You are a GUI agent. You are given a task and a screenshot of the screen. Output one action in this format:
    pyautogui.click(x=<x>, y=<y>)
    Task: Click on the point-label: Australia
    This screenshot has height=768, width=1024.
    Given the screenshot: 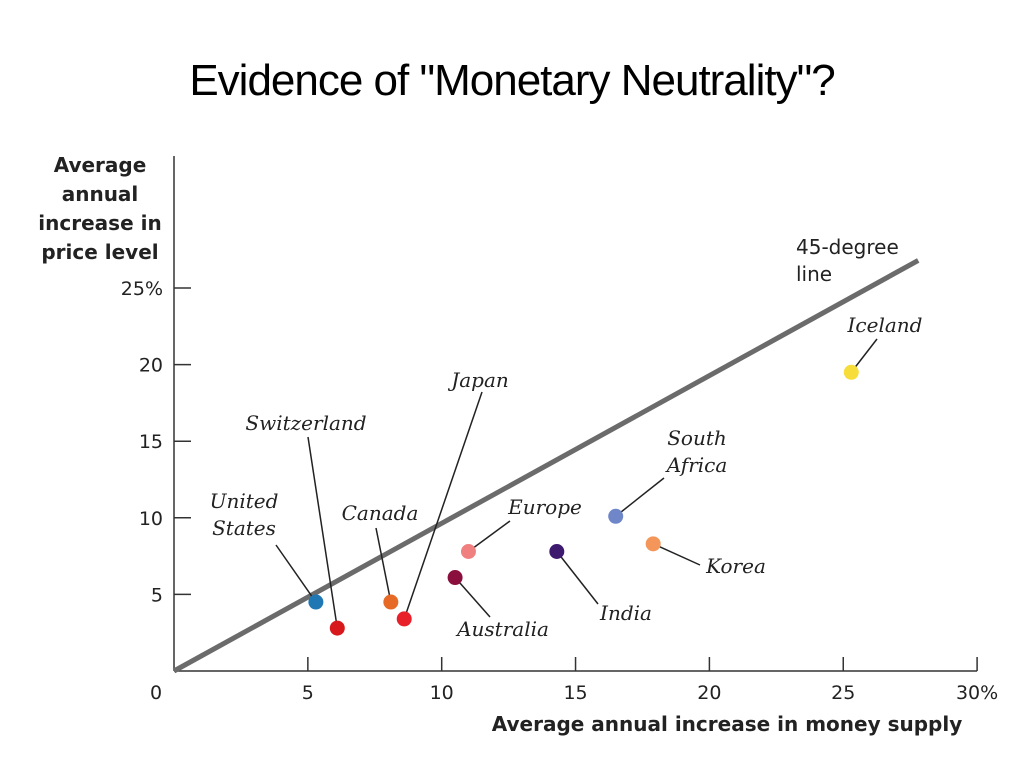 What is the action you would take?
    pyautogui.click(x=502, y=629)
    